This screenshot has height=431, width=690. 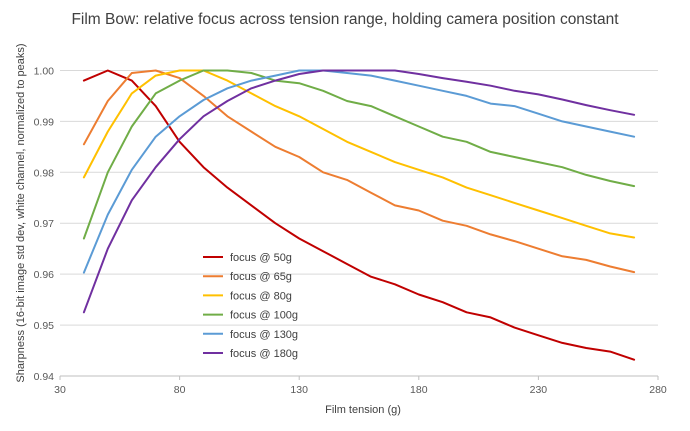 What do you see at coordinates (44, 224) in the screenshot?
I see `y-tick-label: 0.97` at bounding box center [44, 224].